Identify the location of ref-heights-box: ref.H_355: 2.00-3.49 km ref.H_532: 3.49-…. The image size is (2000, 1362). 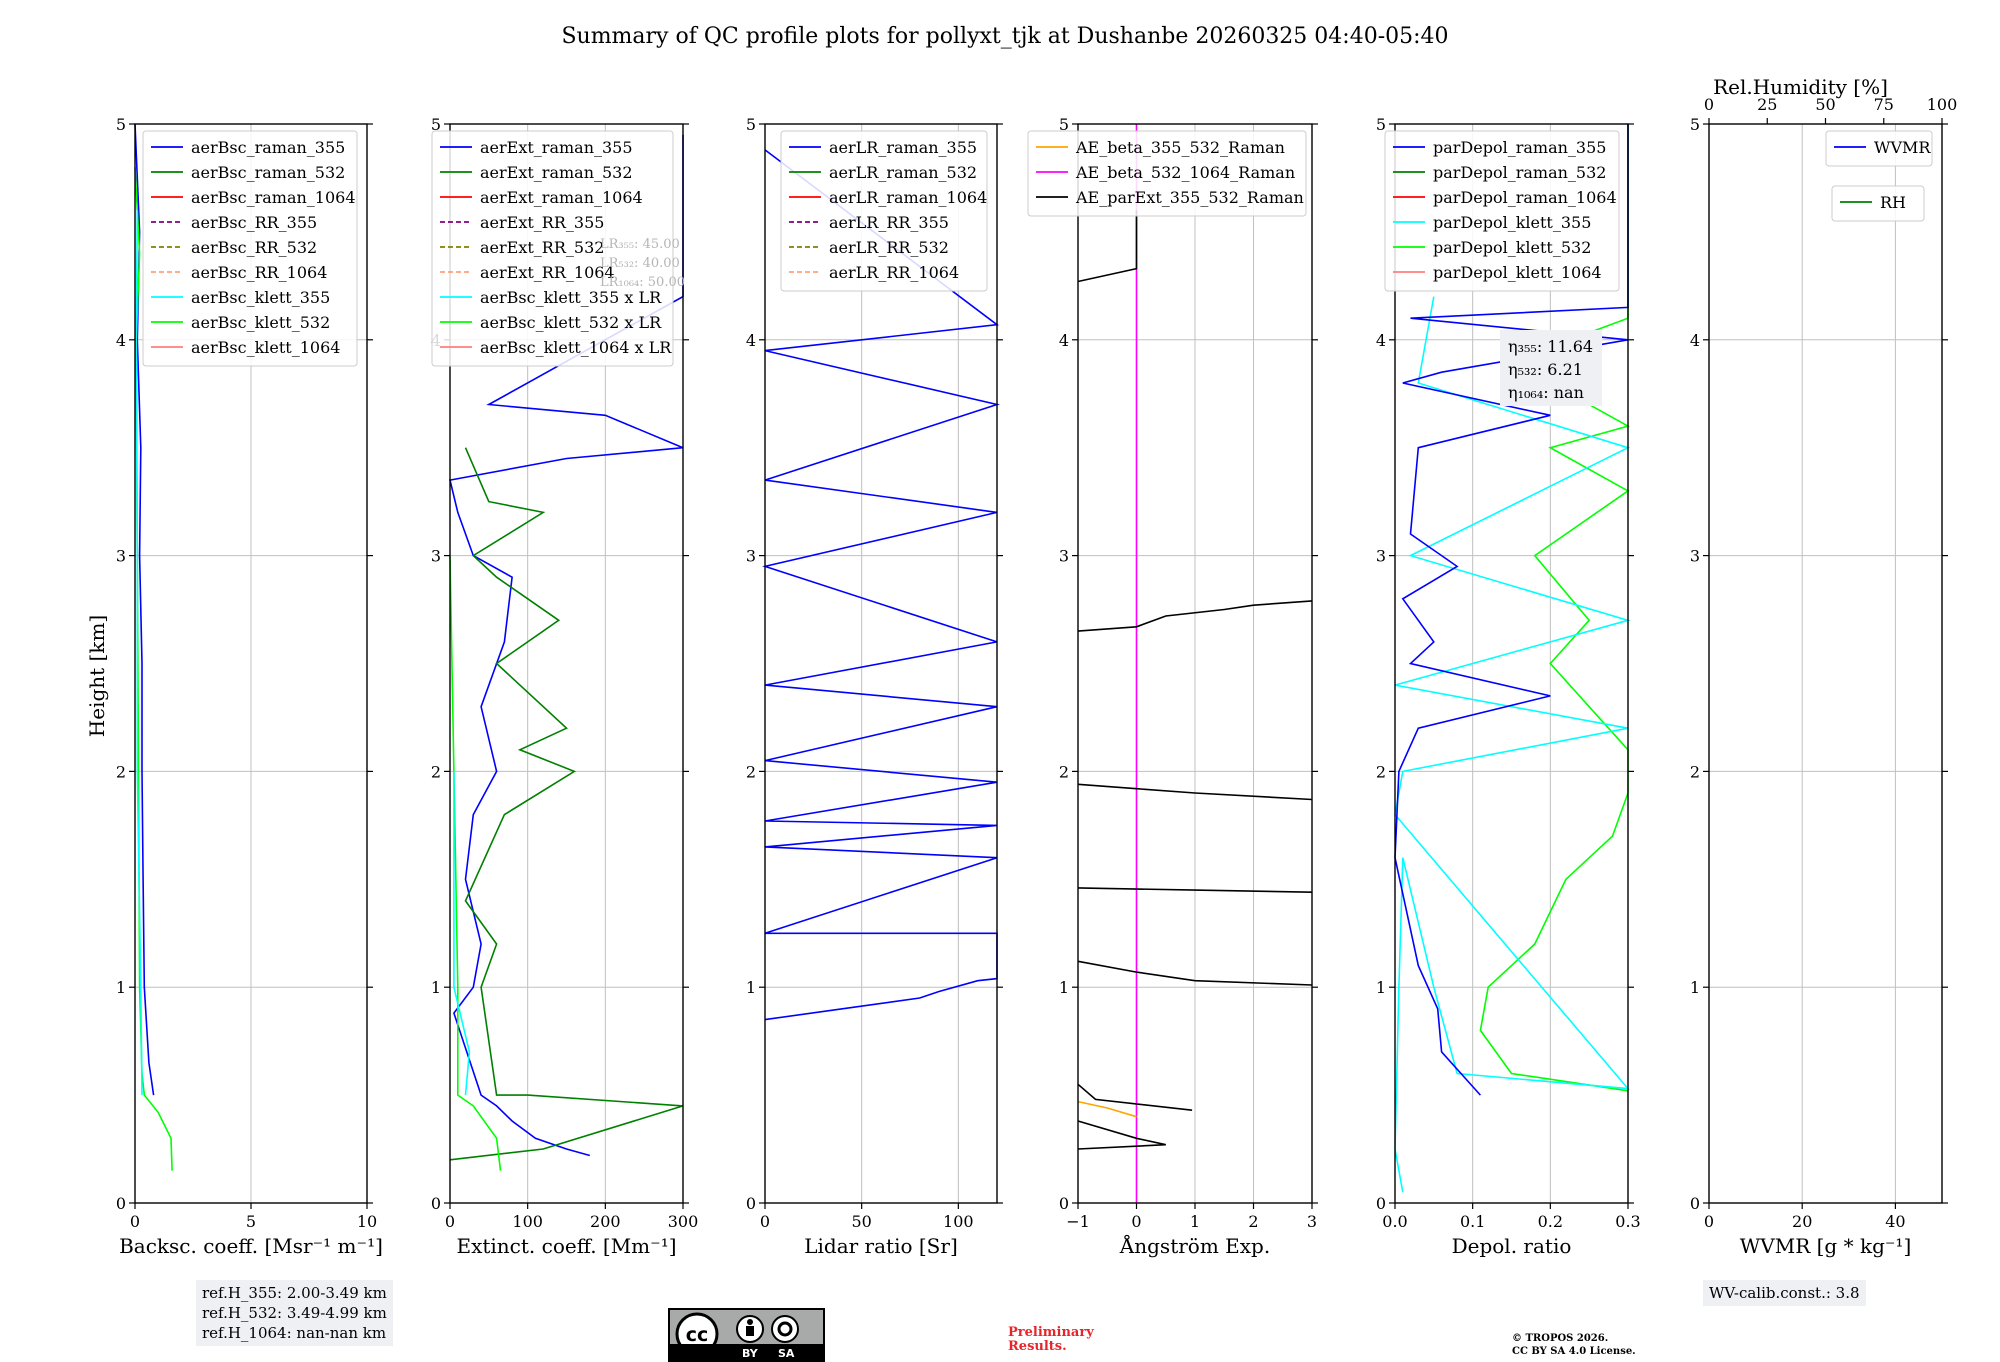
(294, 1313).